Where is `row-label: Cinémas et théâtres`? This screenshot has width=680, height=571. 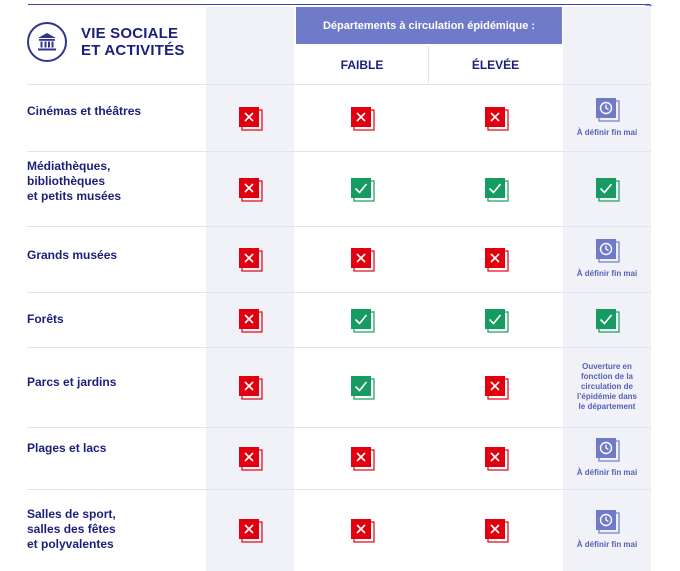
row-label: Cinémas et théâtres is located at coordinates (84, 111).